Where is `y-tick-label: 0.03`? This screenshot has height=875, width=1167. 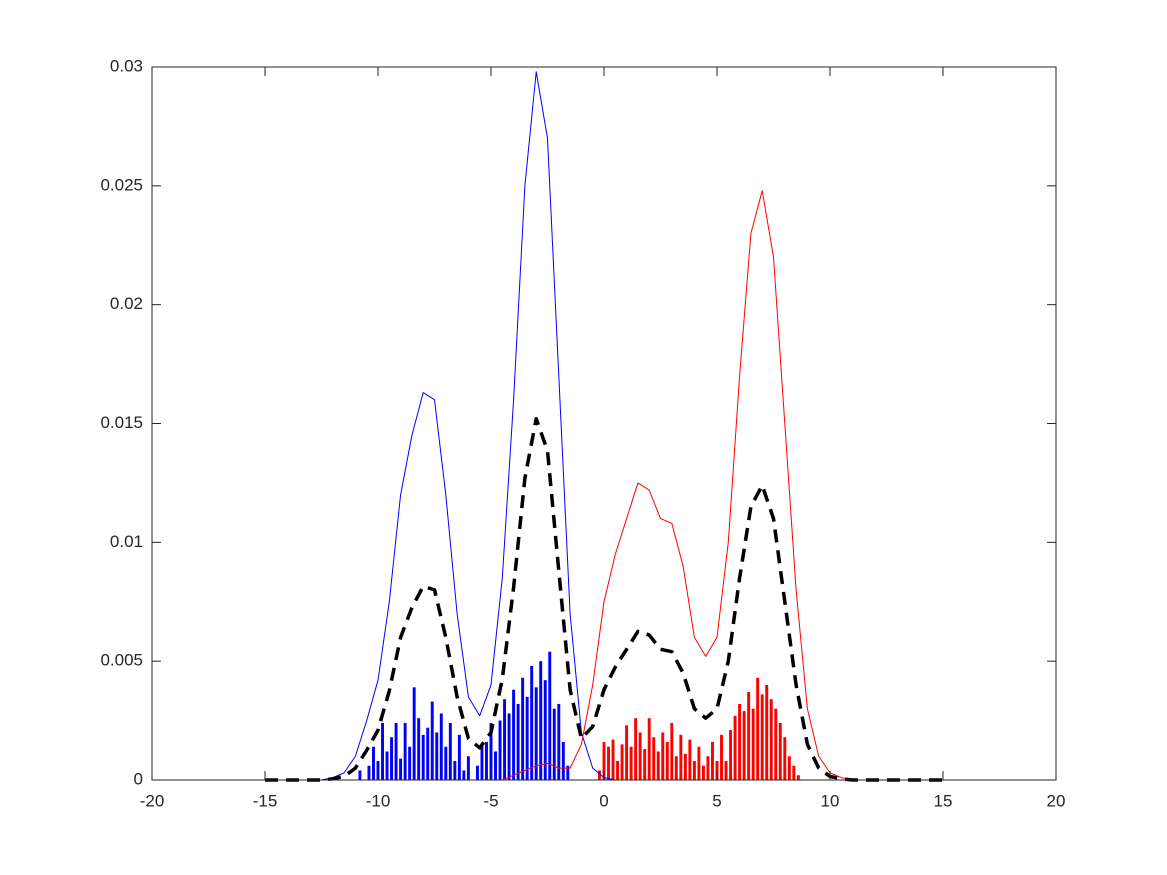 y-tick-label: 0.03 is located at coordinates (126, 65).